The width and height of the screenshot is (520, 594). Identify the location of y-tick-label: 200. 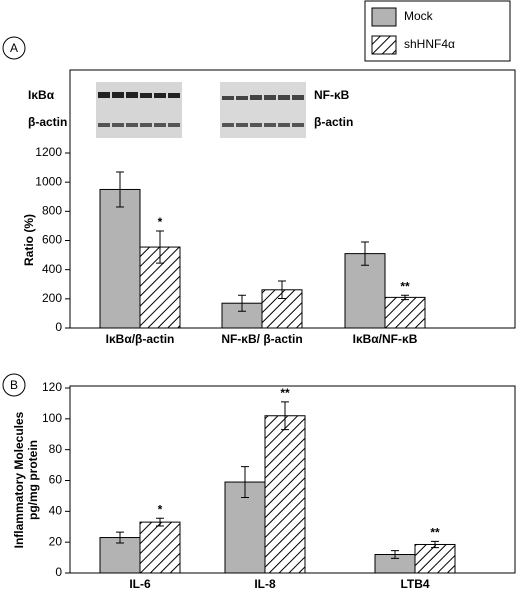
(52, 298).